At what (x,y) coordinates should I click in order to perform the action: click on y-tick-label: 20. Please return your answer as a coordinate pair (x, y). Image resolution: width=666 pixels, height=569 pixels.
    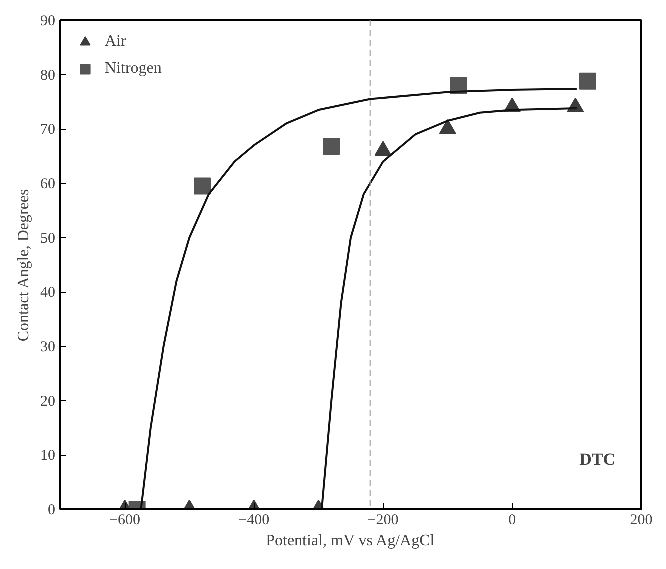
    Looking at the image, I should click on (48, 402).